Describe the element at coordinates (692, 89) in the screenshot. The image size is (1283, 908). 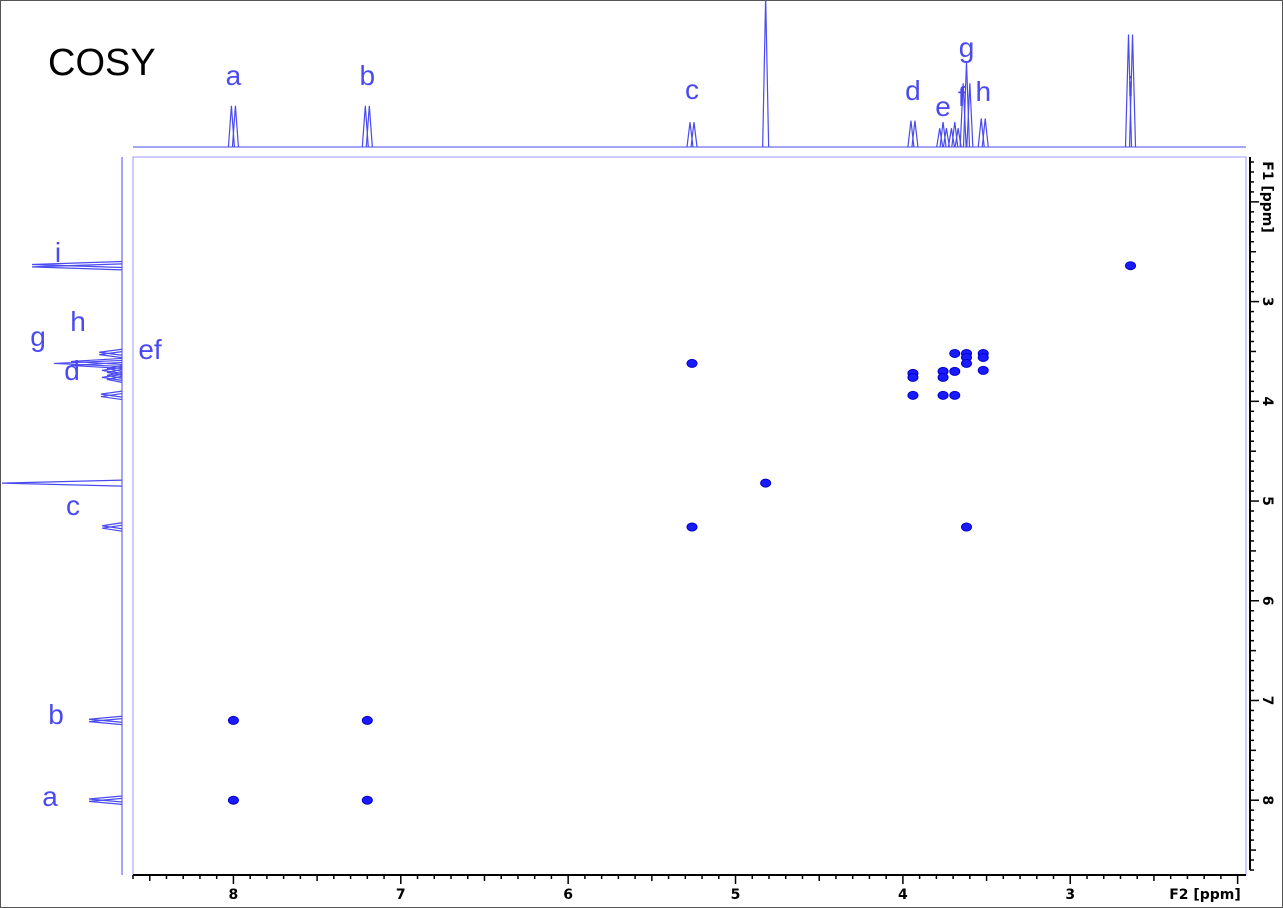
I see `top-peak-label: c` at that location.